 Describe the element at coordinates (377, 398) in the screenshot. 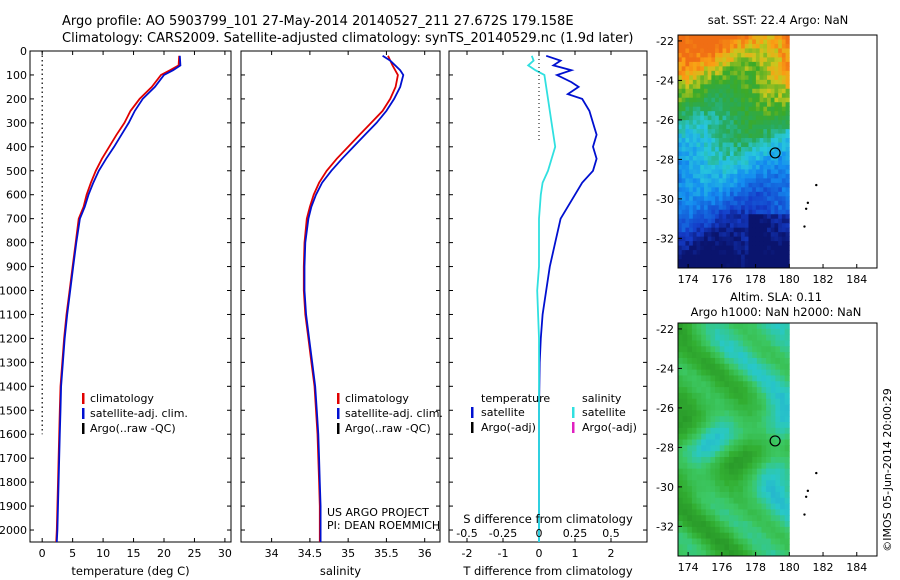

I see `legend-label: climatology` at that location.